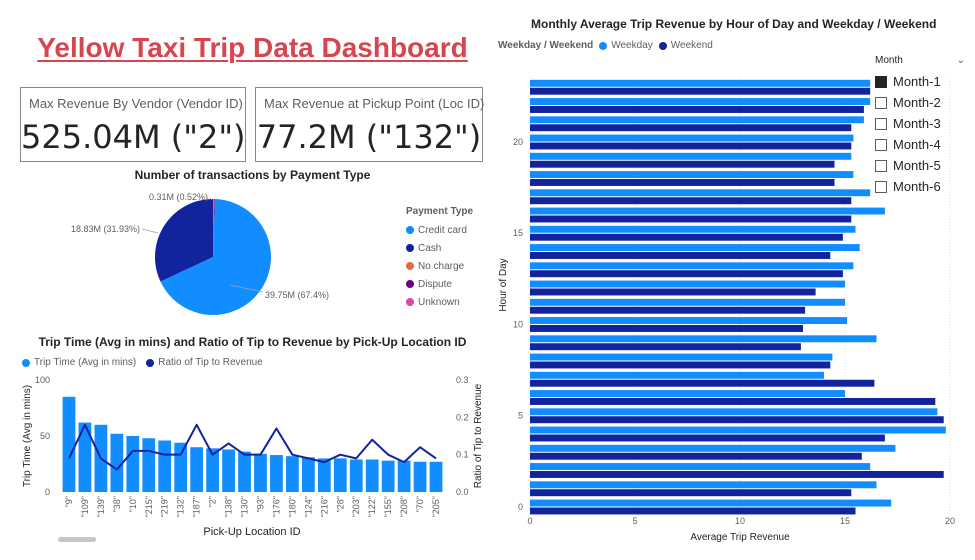 The width and height of the screenshot is (975, 560). What do you see at coordinates (920, 123) in the screenshot?
I see `slicer-option-month-3: Month-3` at bounding box center [920, 123].